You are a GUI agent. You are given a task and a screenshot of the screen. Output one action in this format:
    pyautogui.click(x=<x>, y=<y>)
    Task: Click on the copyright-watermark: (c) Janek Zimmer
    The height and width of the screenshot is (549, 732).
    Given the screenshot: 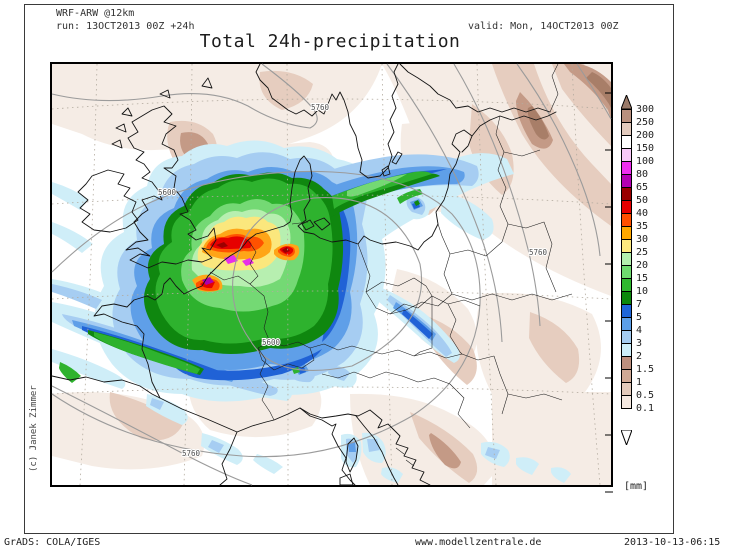 What is the action you would take?
    pyautogui.click(x=34, y=428)
    